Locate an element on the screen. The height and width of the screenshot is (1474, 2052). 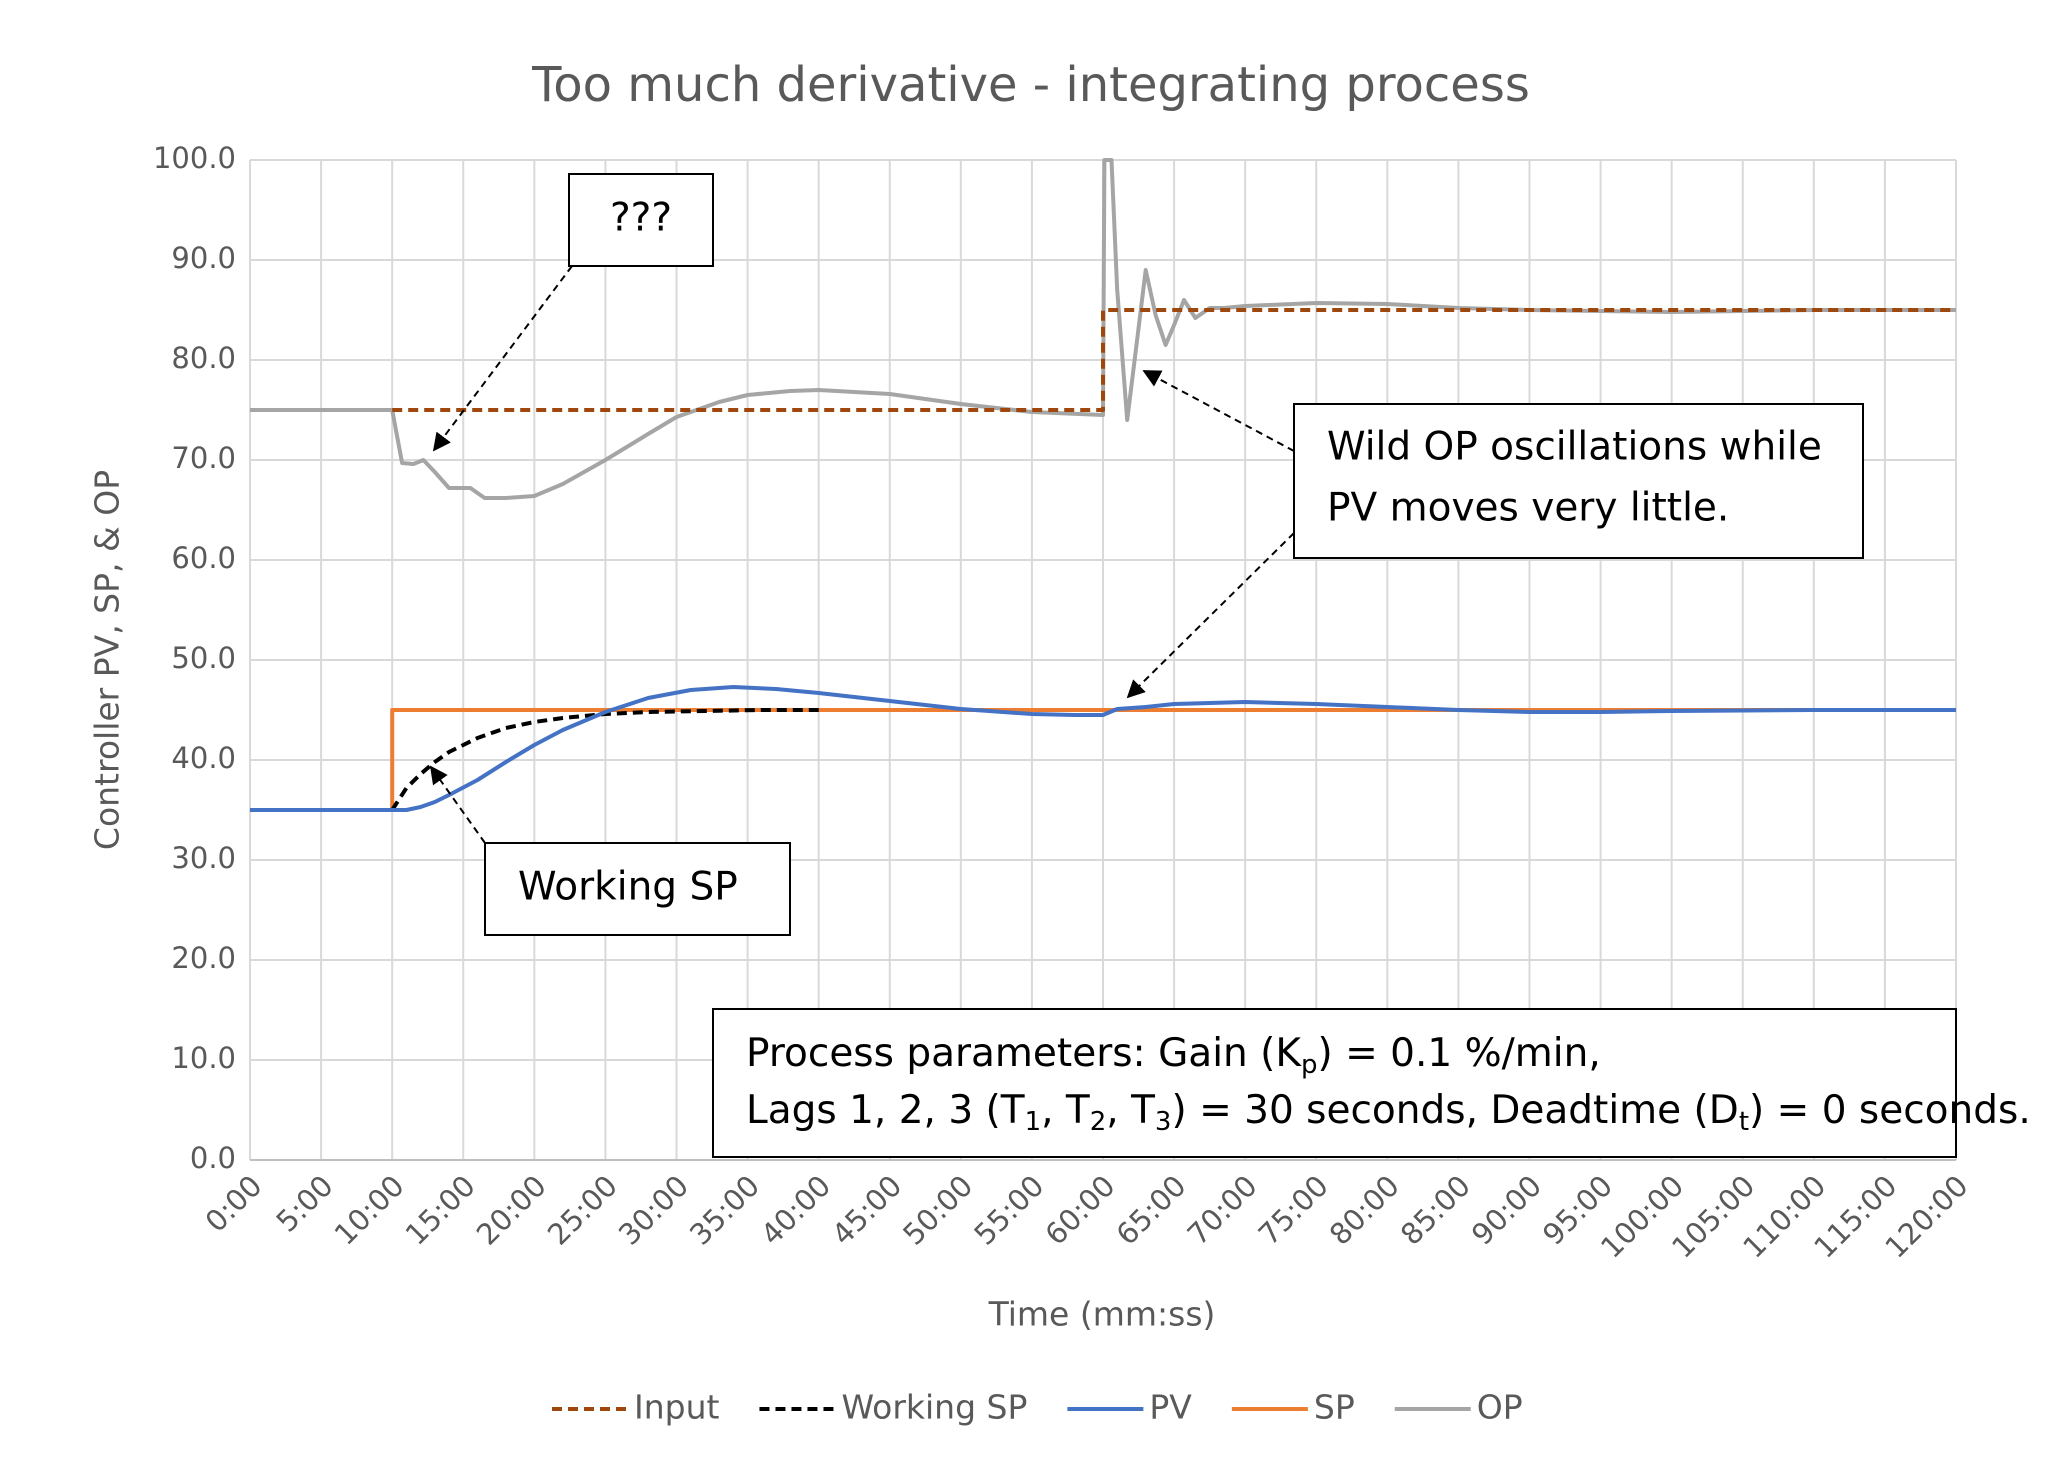
y-tick-label: 80.0 is located at coordinates (203, 358).